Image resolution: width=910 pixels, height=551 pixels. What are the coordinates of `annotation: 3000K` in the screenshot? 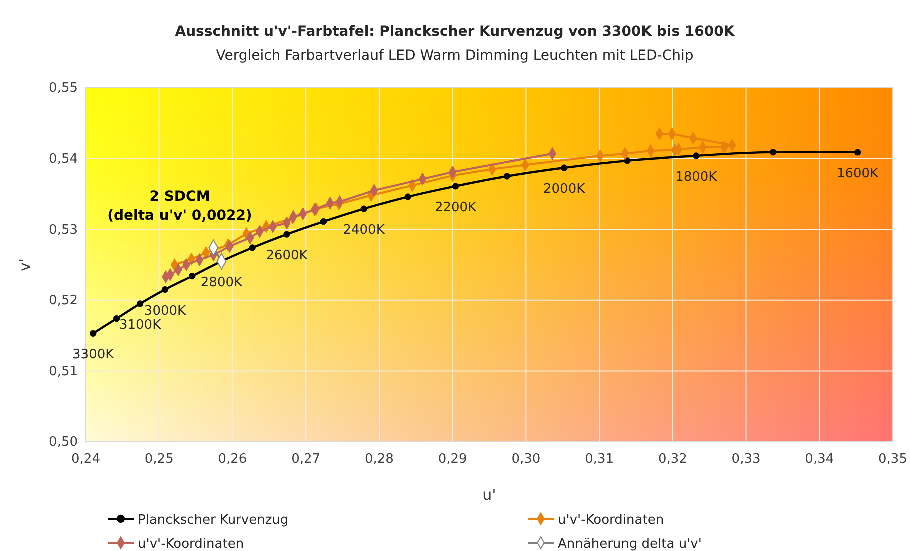 It's located at (165, 311).